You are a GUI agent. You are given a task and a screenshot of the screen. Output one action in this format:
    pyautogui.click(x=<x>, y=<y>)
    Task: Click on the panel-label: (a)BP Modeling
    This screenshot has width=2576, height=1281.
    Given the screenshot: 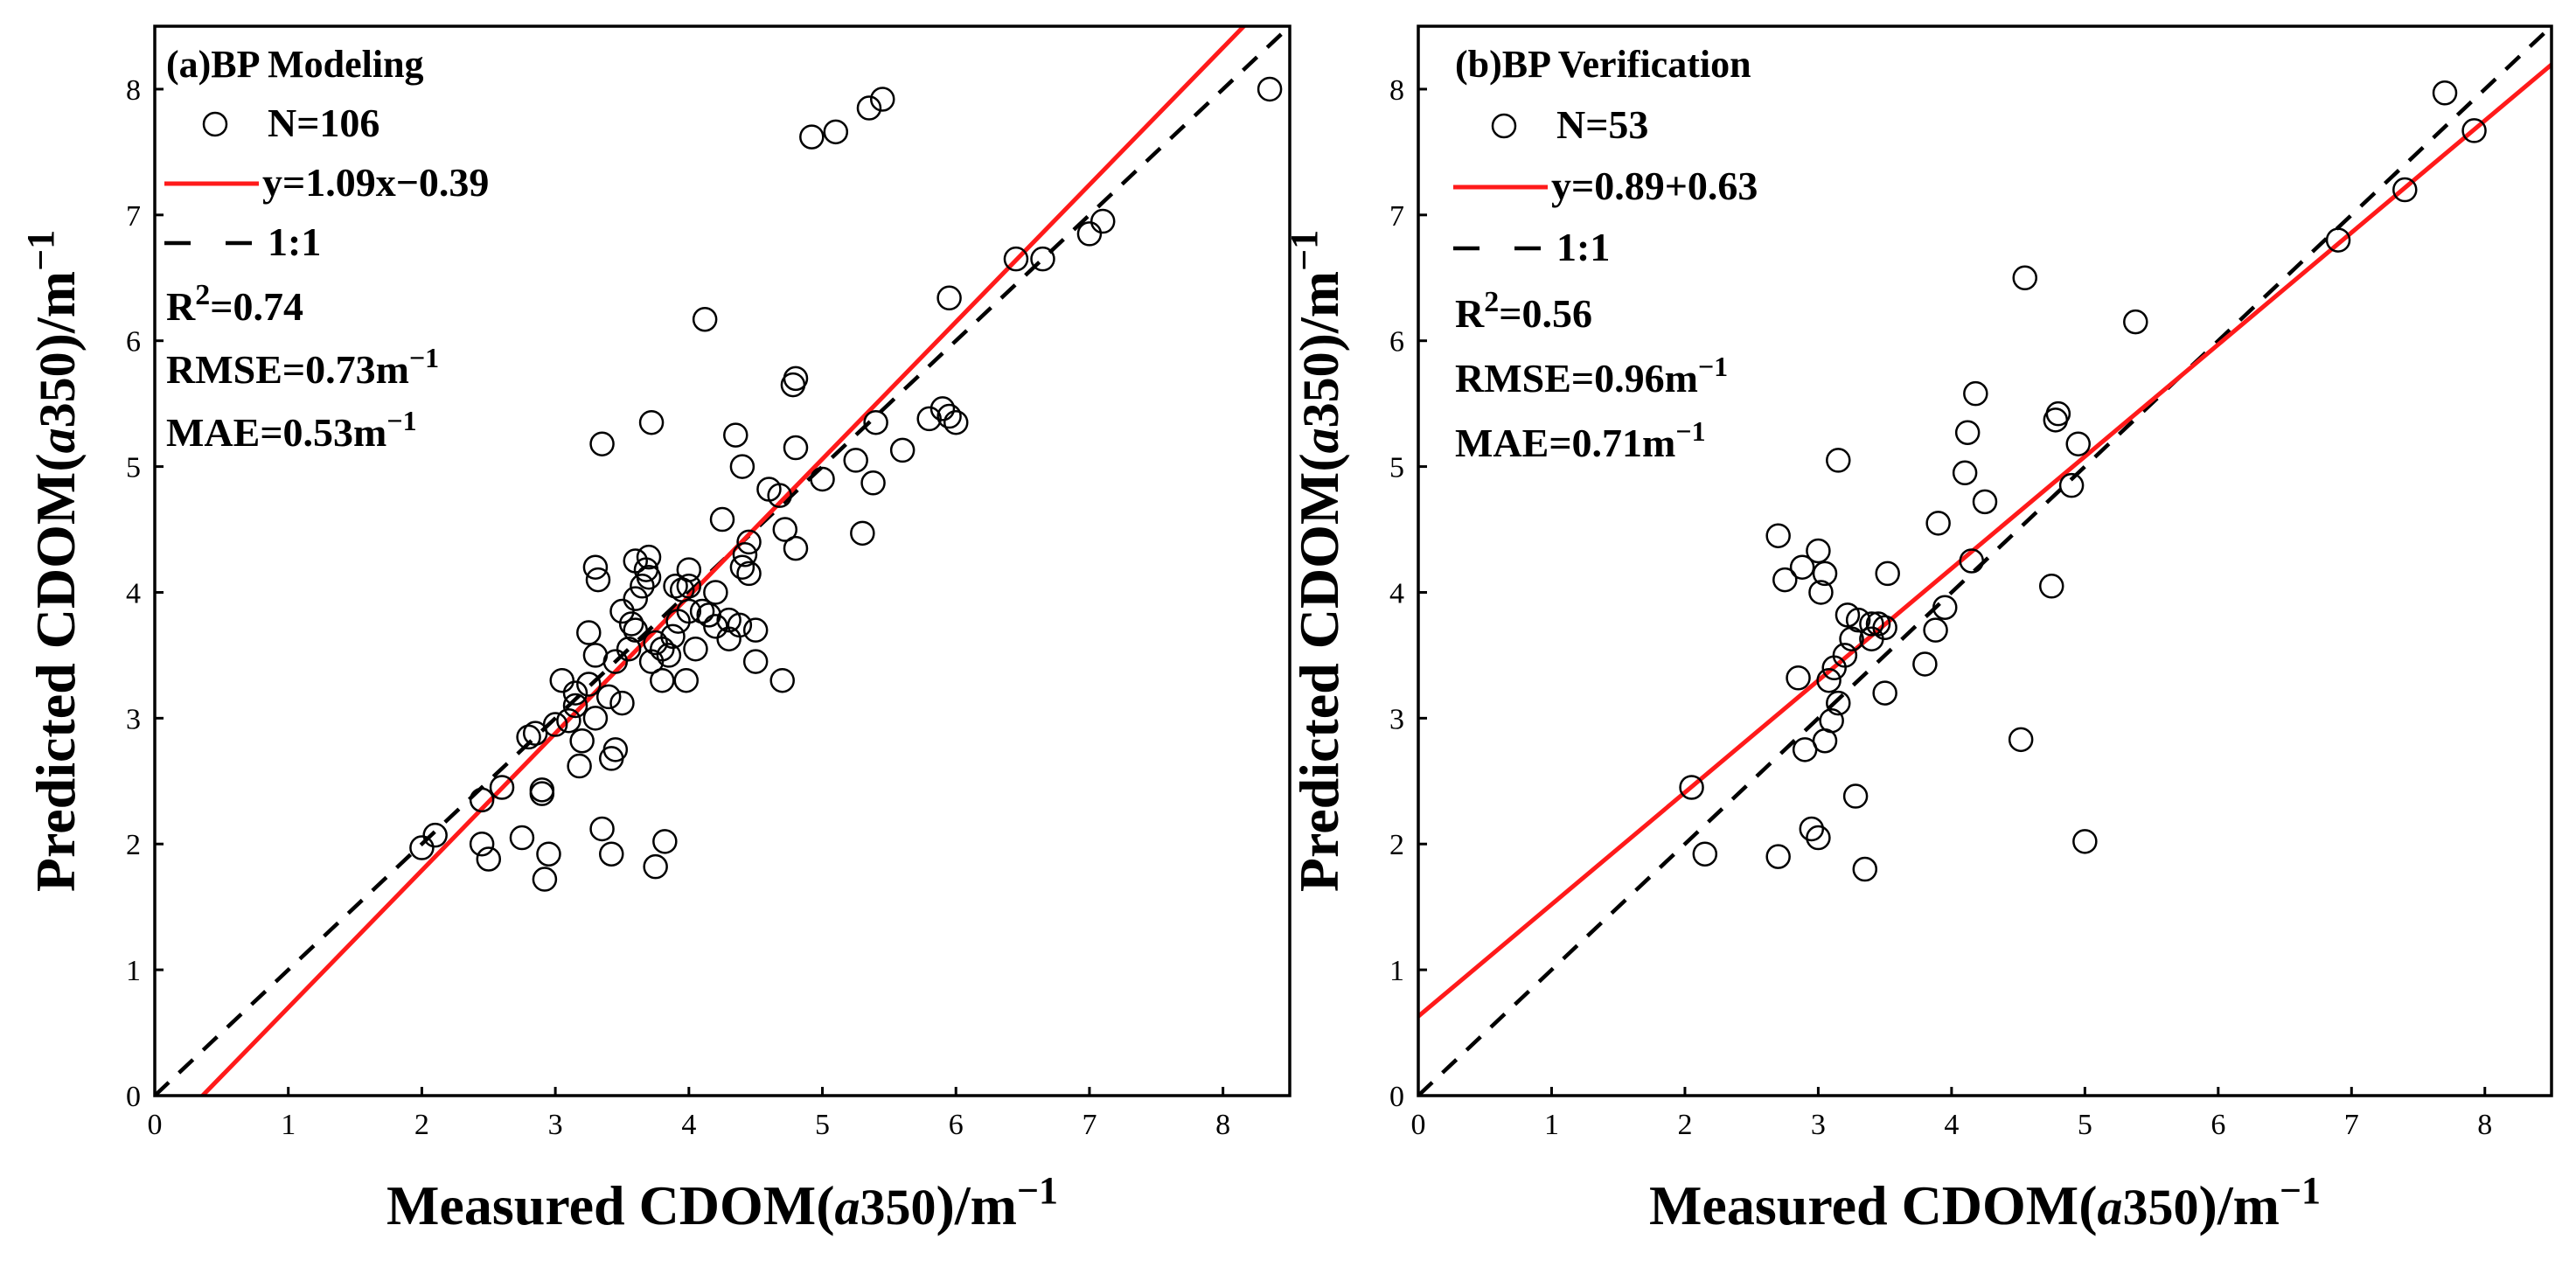 What is the action you would take?
    pyautogui.click(x=295, y=64)
    